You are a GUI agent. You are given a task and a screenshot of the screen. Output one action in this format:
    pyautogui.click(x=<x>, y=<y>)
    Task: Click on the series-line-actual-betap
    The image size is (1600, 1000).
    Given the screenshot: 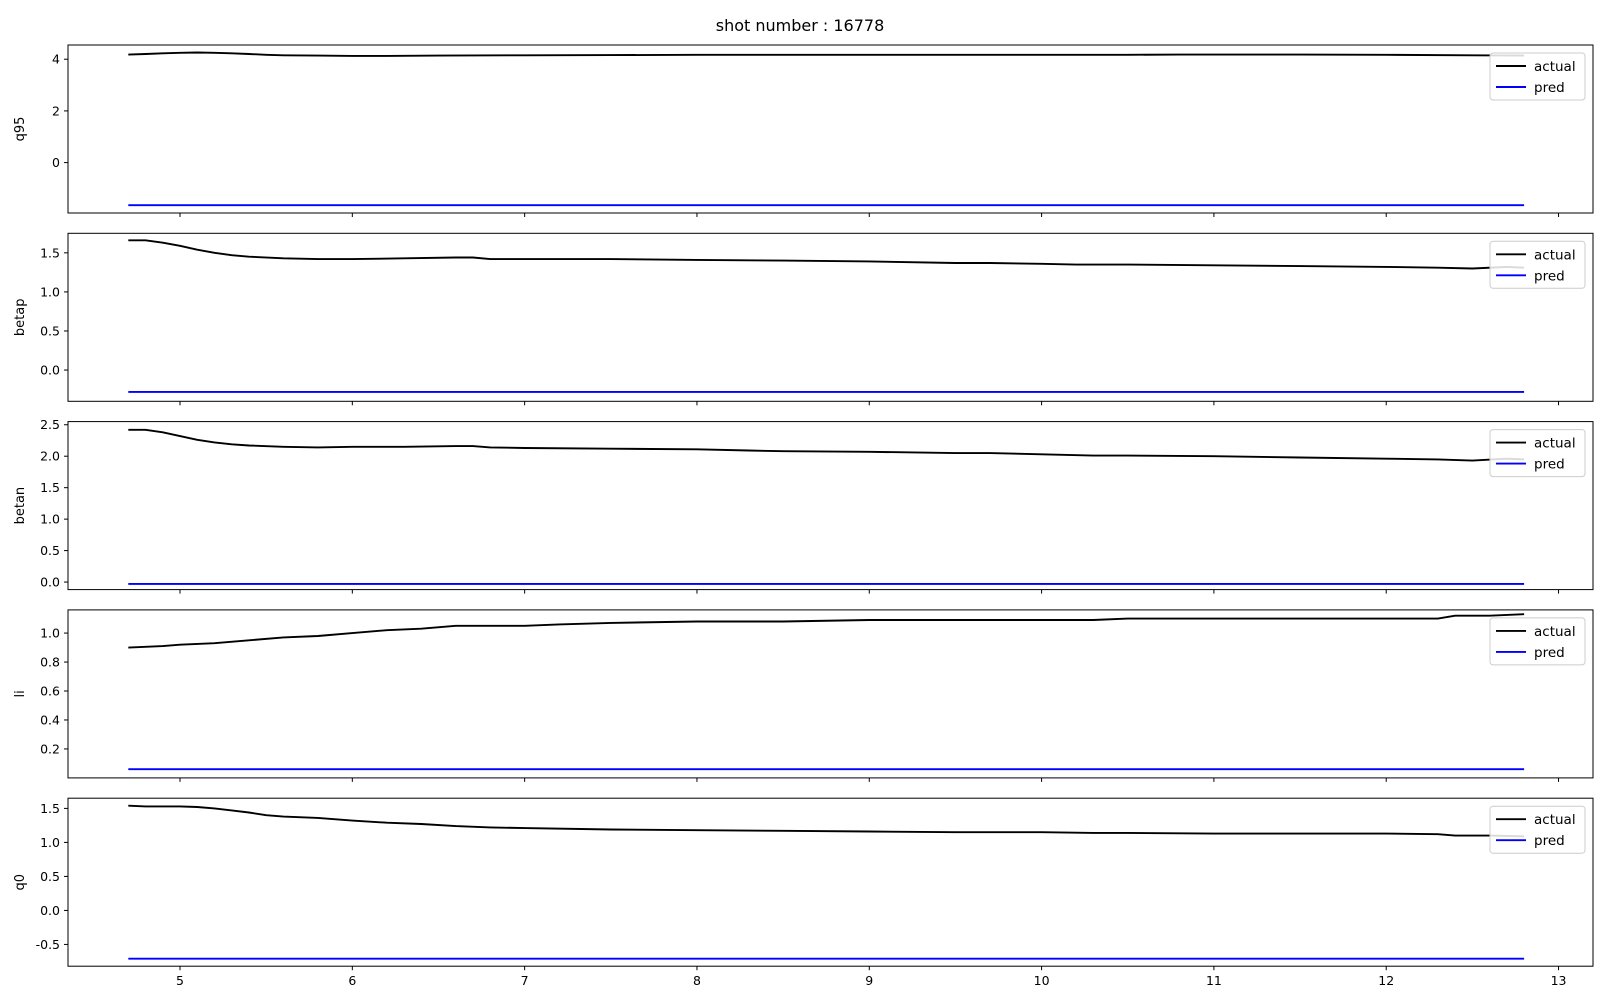 What is the action you would take?
    pyautogui.click(x=826, y=254)
    